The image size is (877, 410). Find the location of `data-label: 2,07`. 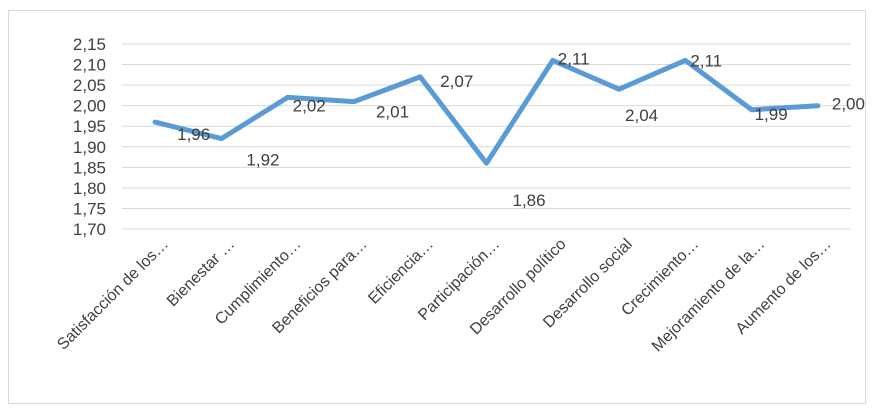

data-label: 2,07 is located at coordinates (456, 81).